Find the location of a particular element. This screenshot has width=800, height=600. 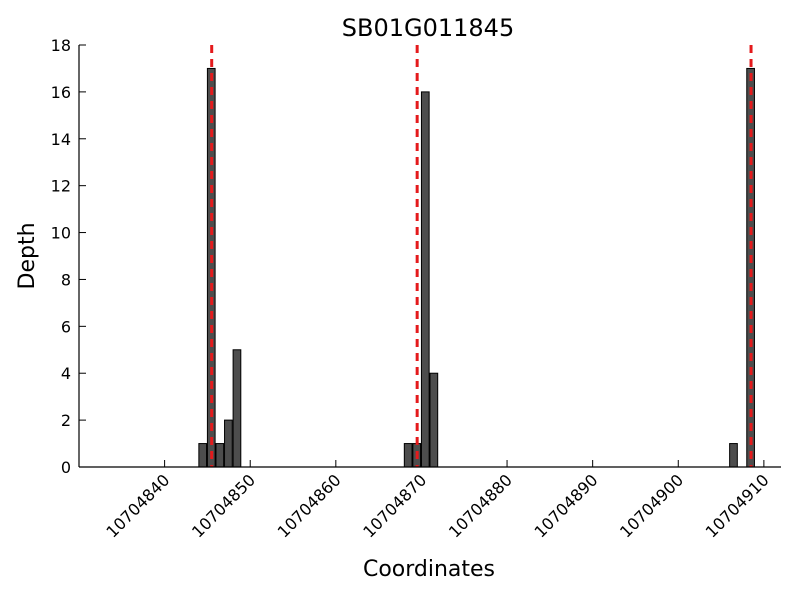

x-tick-label-10704850: 10704850 is located at coordinates (223, 505).